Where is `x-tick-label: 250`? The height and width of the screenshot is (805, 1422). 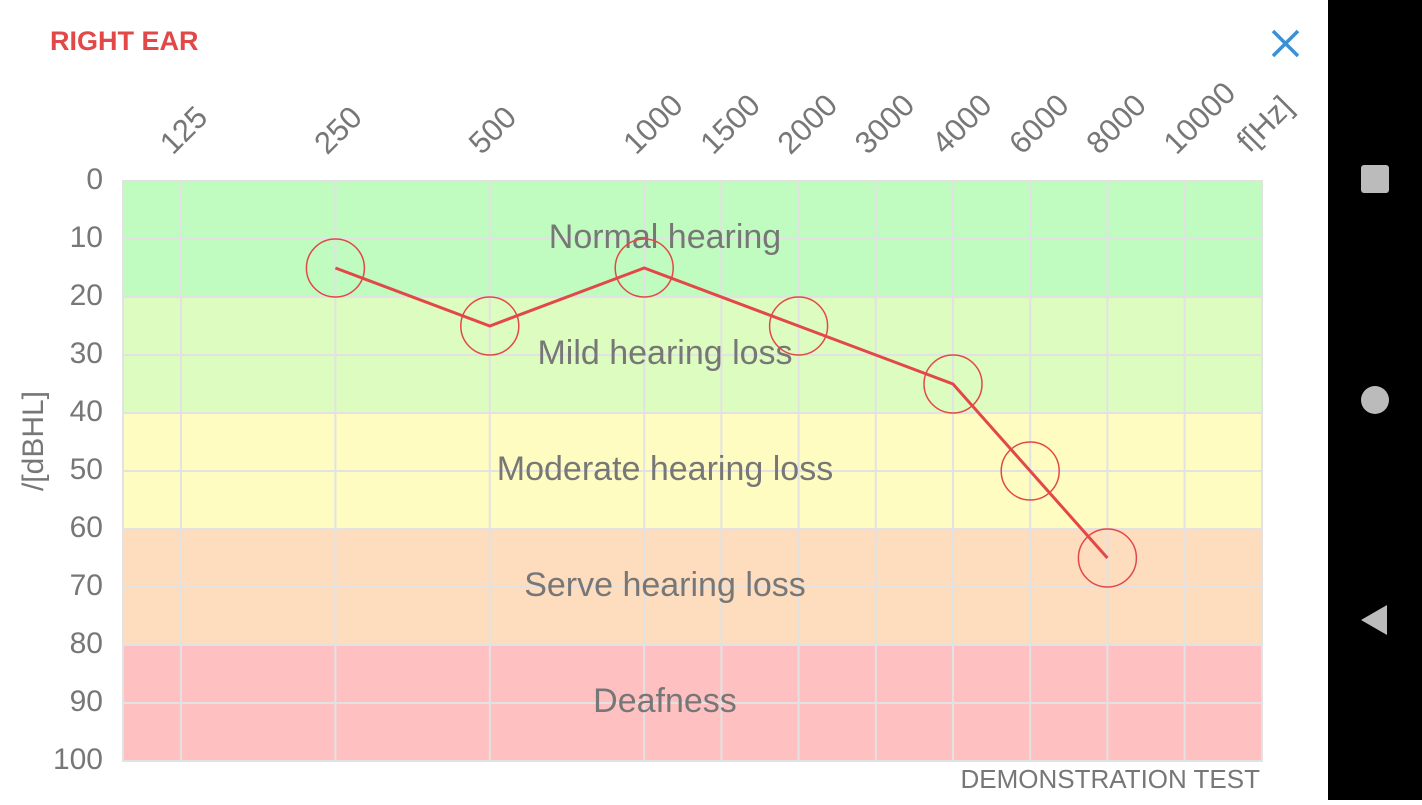 x-tick-label: 250 is located at coordinates (337, 129).